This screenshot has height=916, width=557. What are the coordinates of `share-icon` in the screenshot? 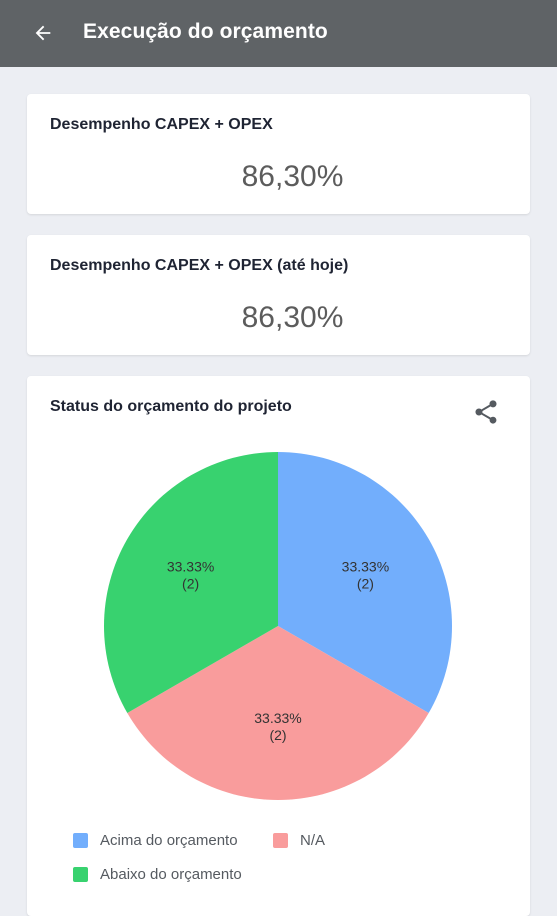 It's located at (486, 412).